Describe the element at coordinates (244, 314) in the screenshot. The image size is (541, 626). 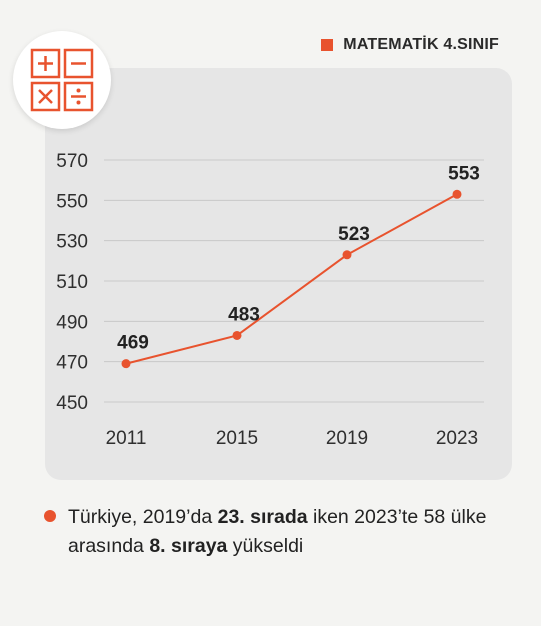
I see `data-label: 483` at that location.